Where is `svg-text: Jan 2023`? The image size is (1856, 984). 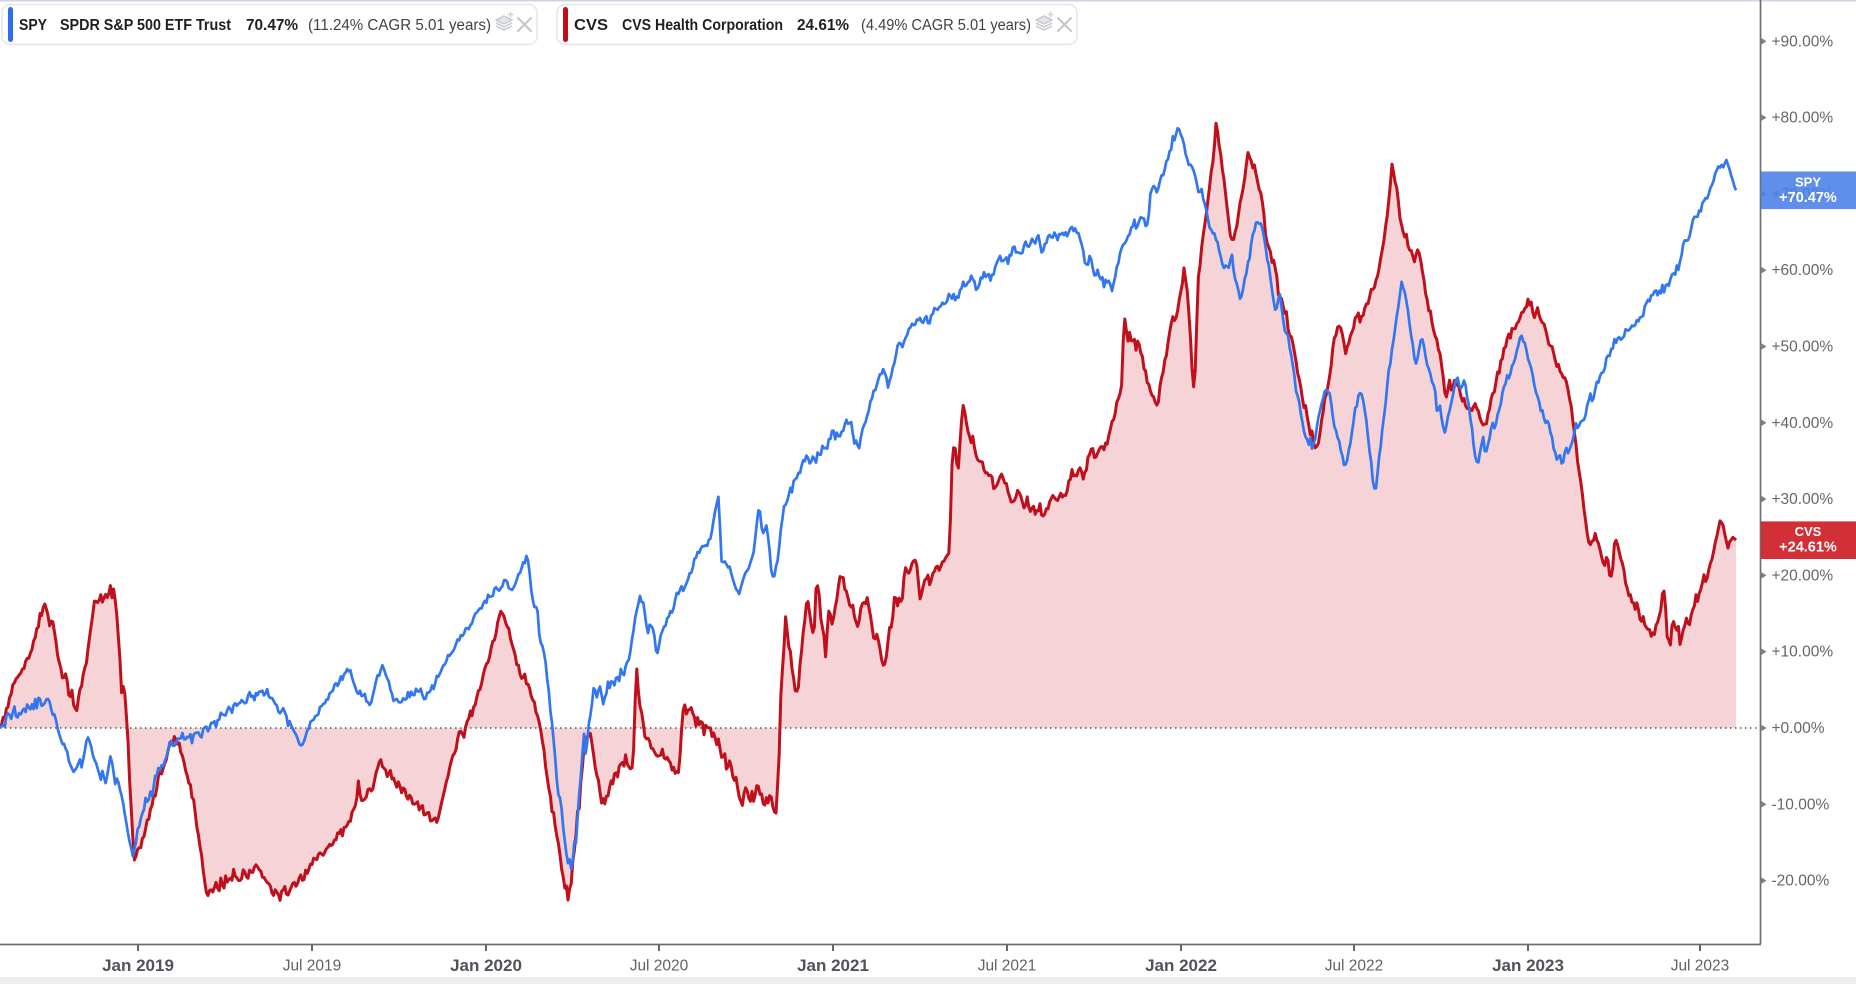 svg-text: Jan 2023 is located at coordinates (1528, 965).